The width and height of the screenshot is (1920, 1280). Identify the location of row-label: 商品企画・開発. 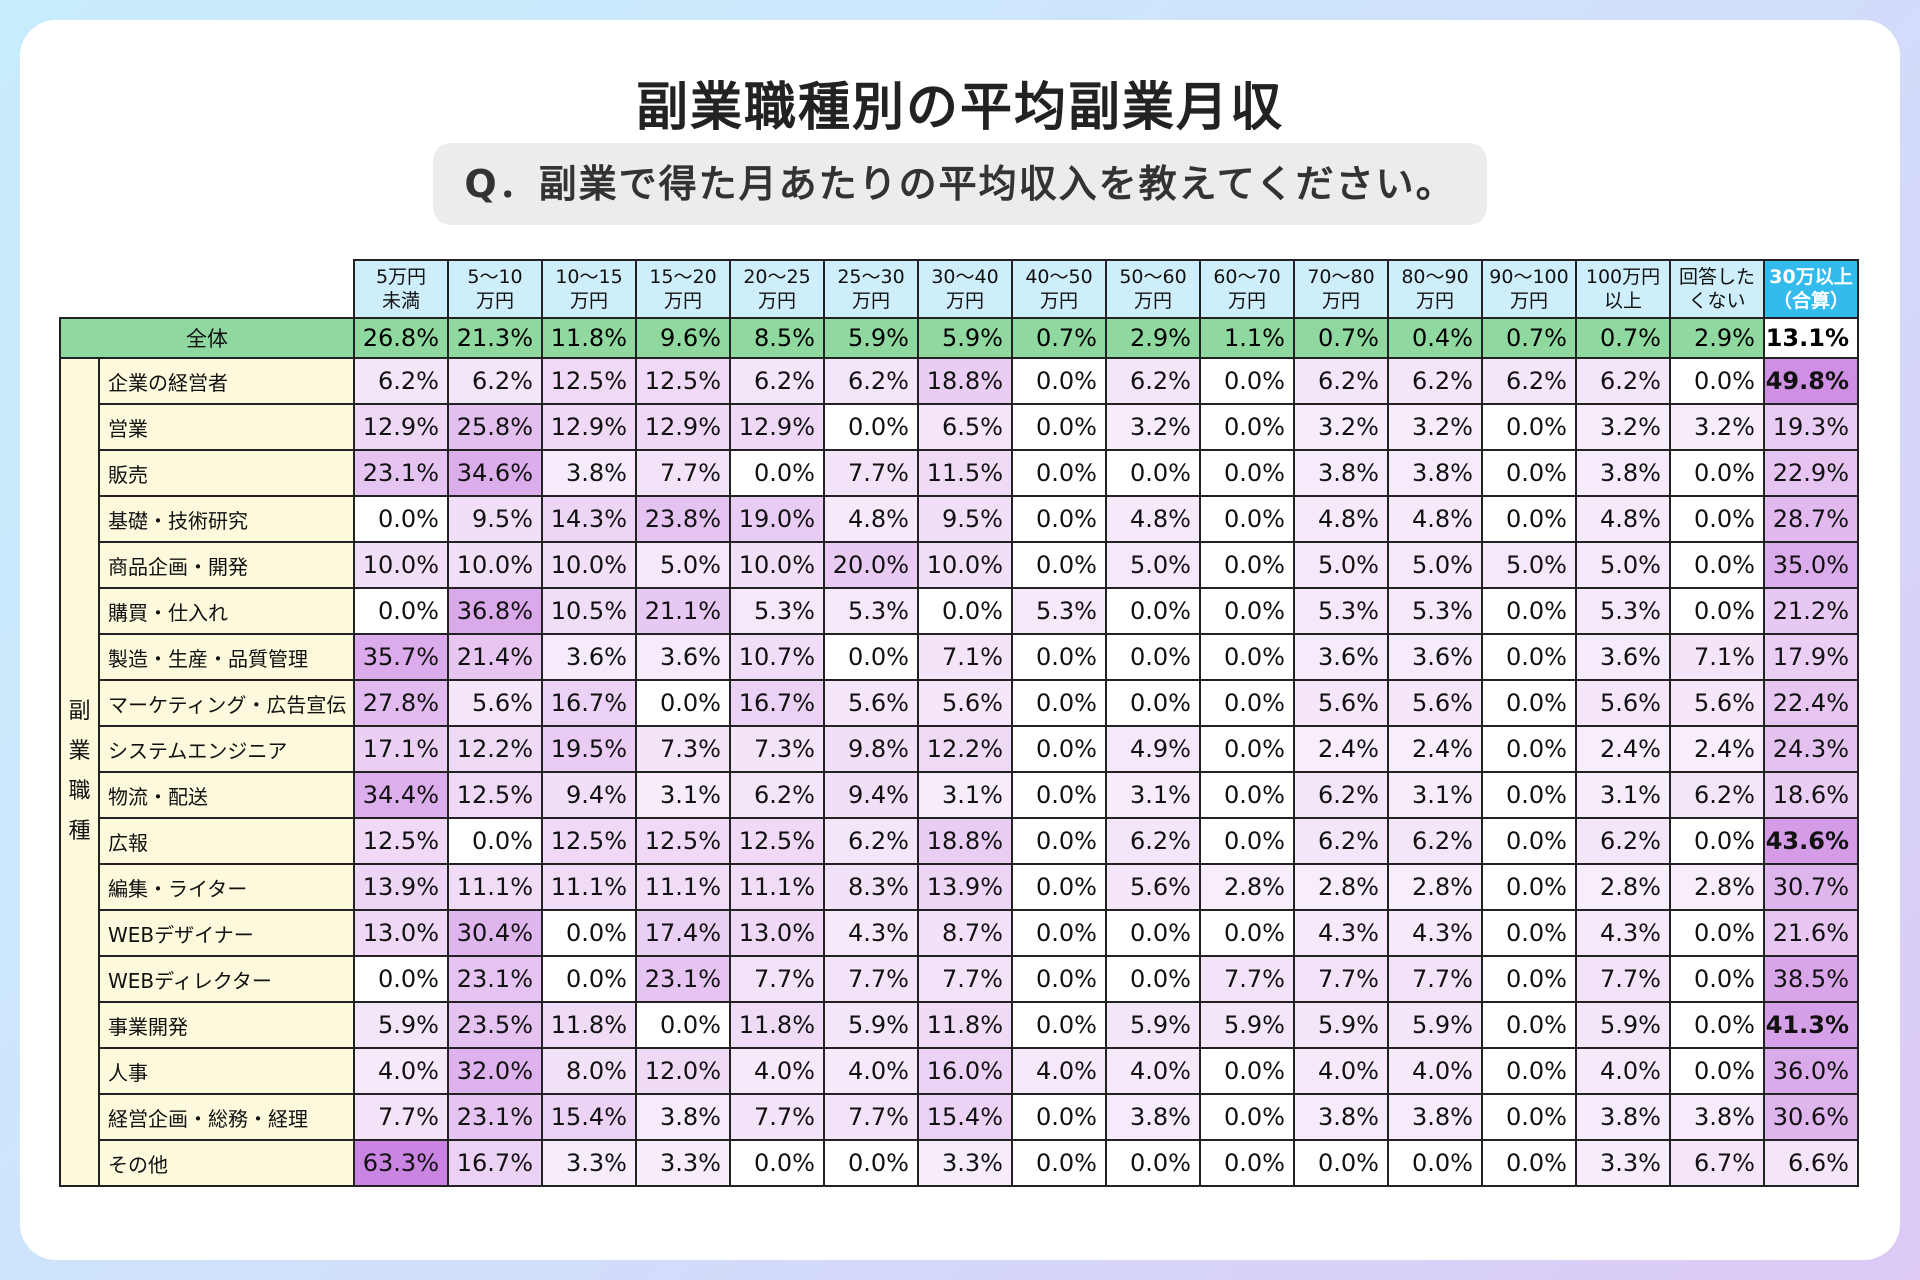
(226, 565).